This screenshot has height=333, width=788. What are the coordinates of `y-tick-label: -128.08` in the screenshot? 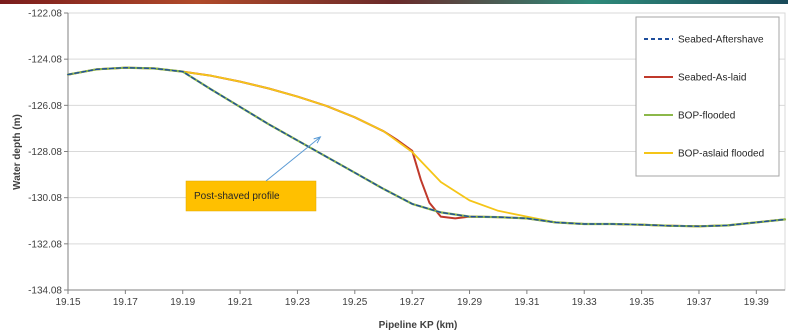 It's located at (45, 152).